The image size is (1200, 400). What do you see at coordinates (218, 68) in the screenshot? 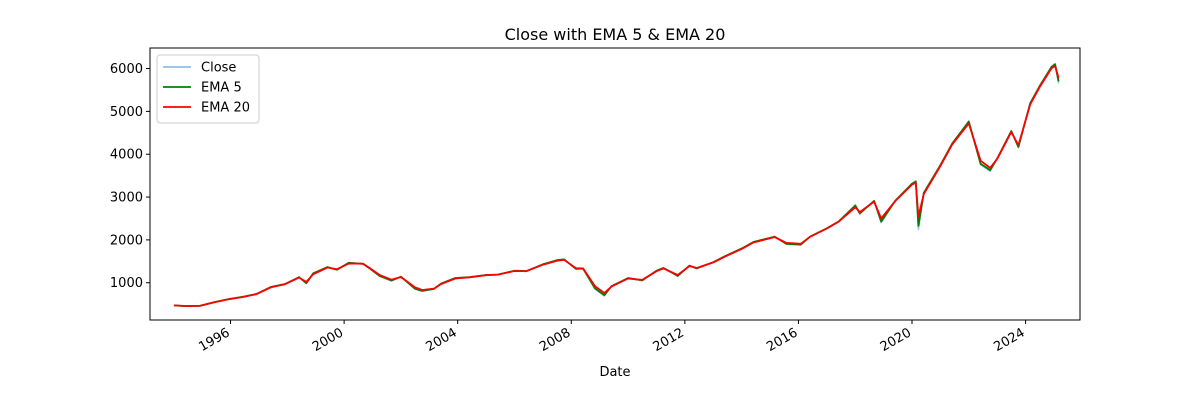
I see `legend-label: Close` at bounding box center [218, 68].